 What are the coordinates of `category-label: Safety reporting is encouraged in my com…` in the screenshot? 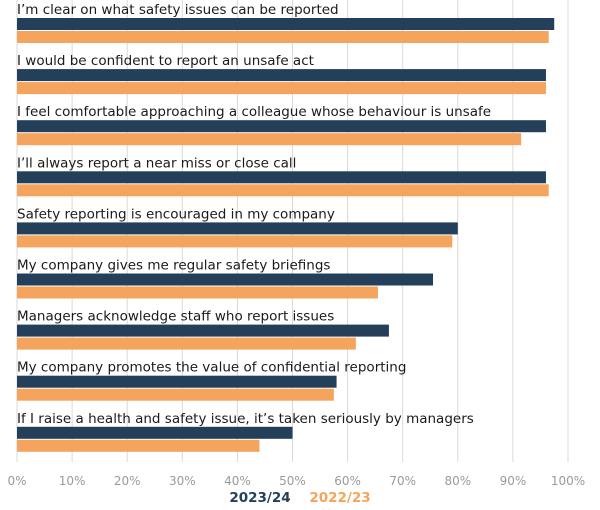 It's located at (176, 214).